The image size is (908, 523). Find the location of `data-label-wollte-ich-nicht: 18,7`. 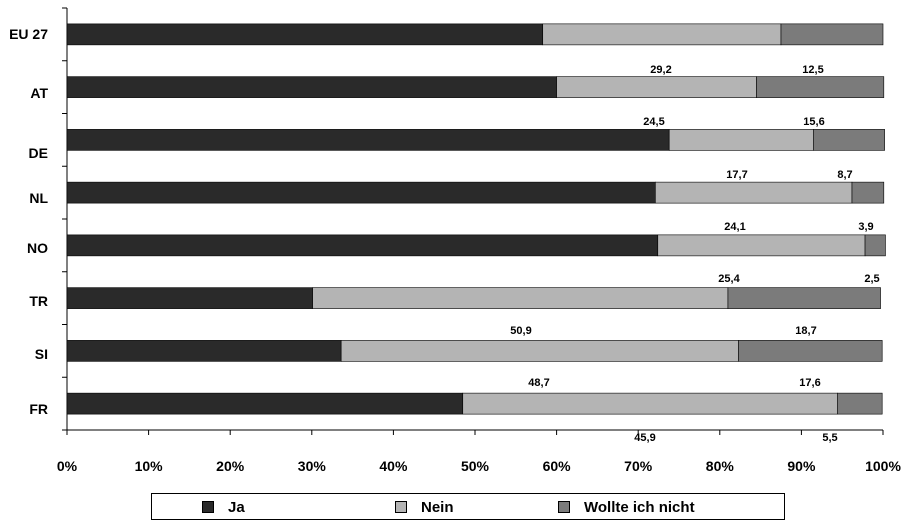

data-label-wollte-ich-nicht: 18,7 is located at coordinates (805, 331).